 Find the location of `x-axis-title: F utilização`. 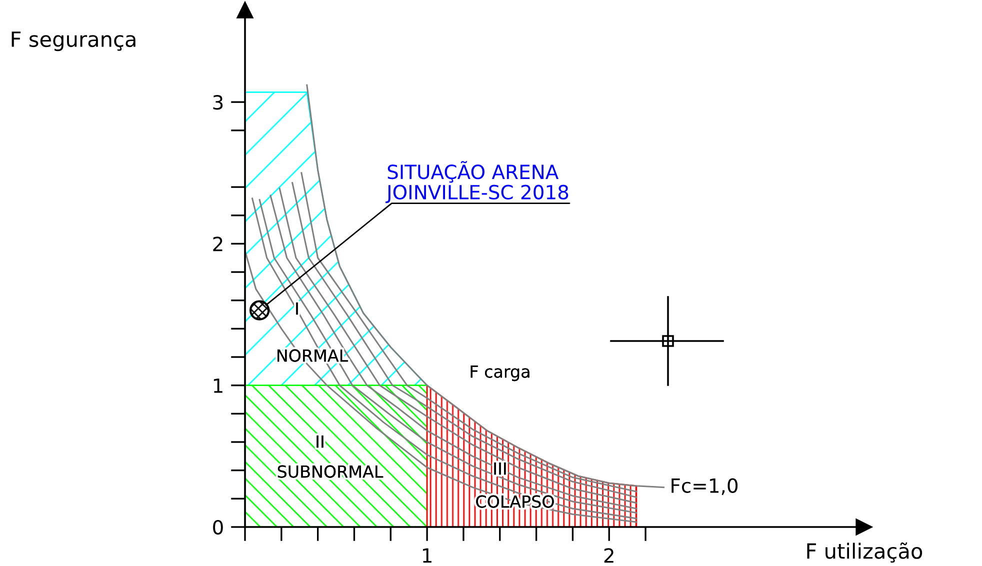

x-axis-title: F utilização is located at coordinates (864, 552).